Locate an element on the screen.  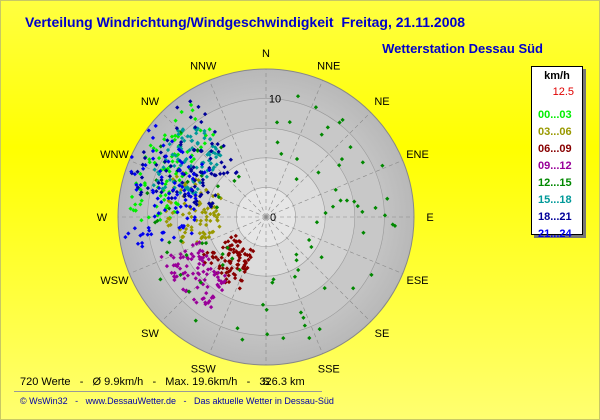
direction-label-sse: SSE is located at coordinates (329, 370).